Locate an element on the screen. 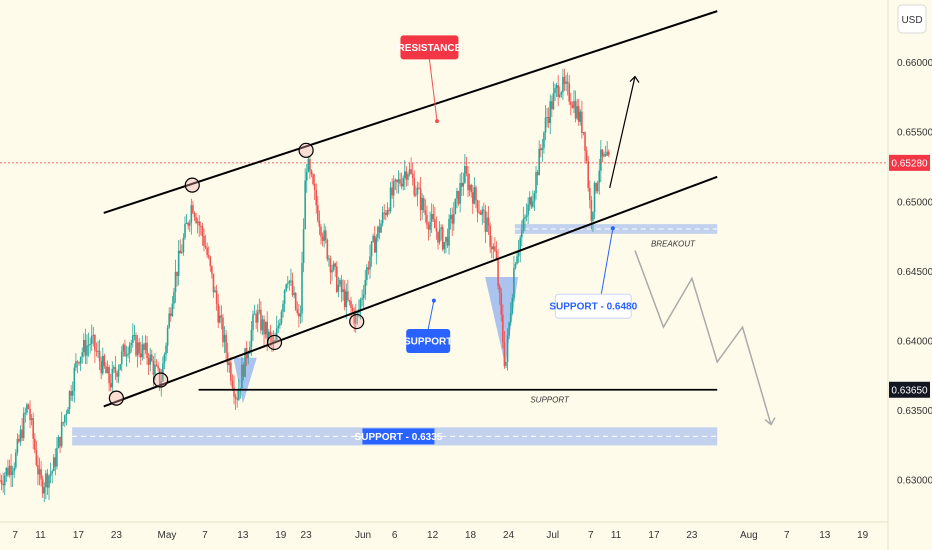  marked-price-label: 0.63650 is located at coordinates (909, 390).